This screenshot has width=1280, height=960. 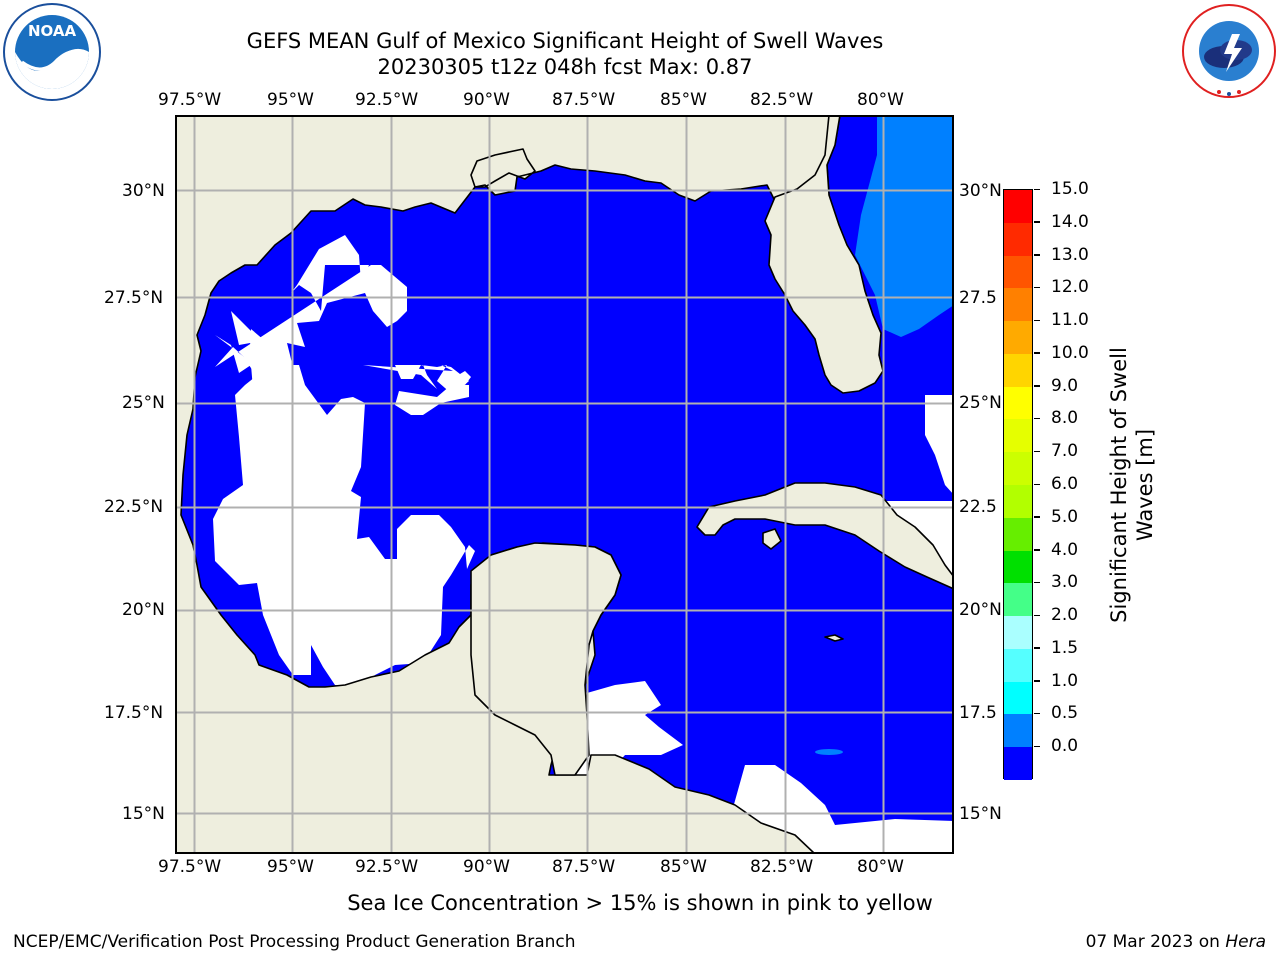 What do you see at coordinates (829, 752) in the screenshot?
I see `swell-0.5-1.0-spot` at bounding box center [829, 752].